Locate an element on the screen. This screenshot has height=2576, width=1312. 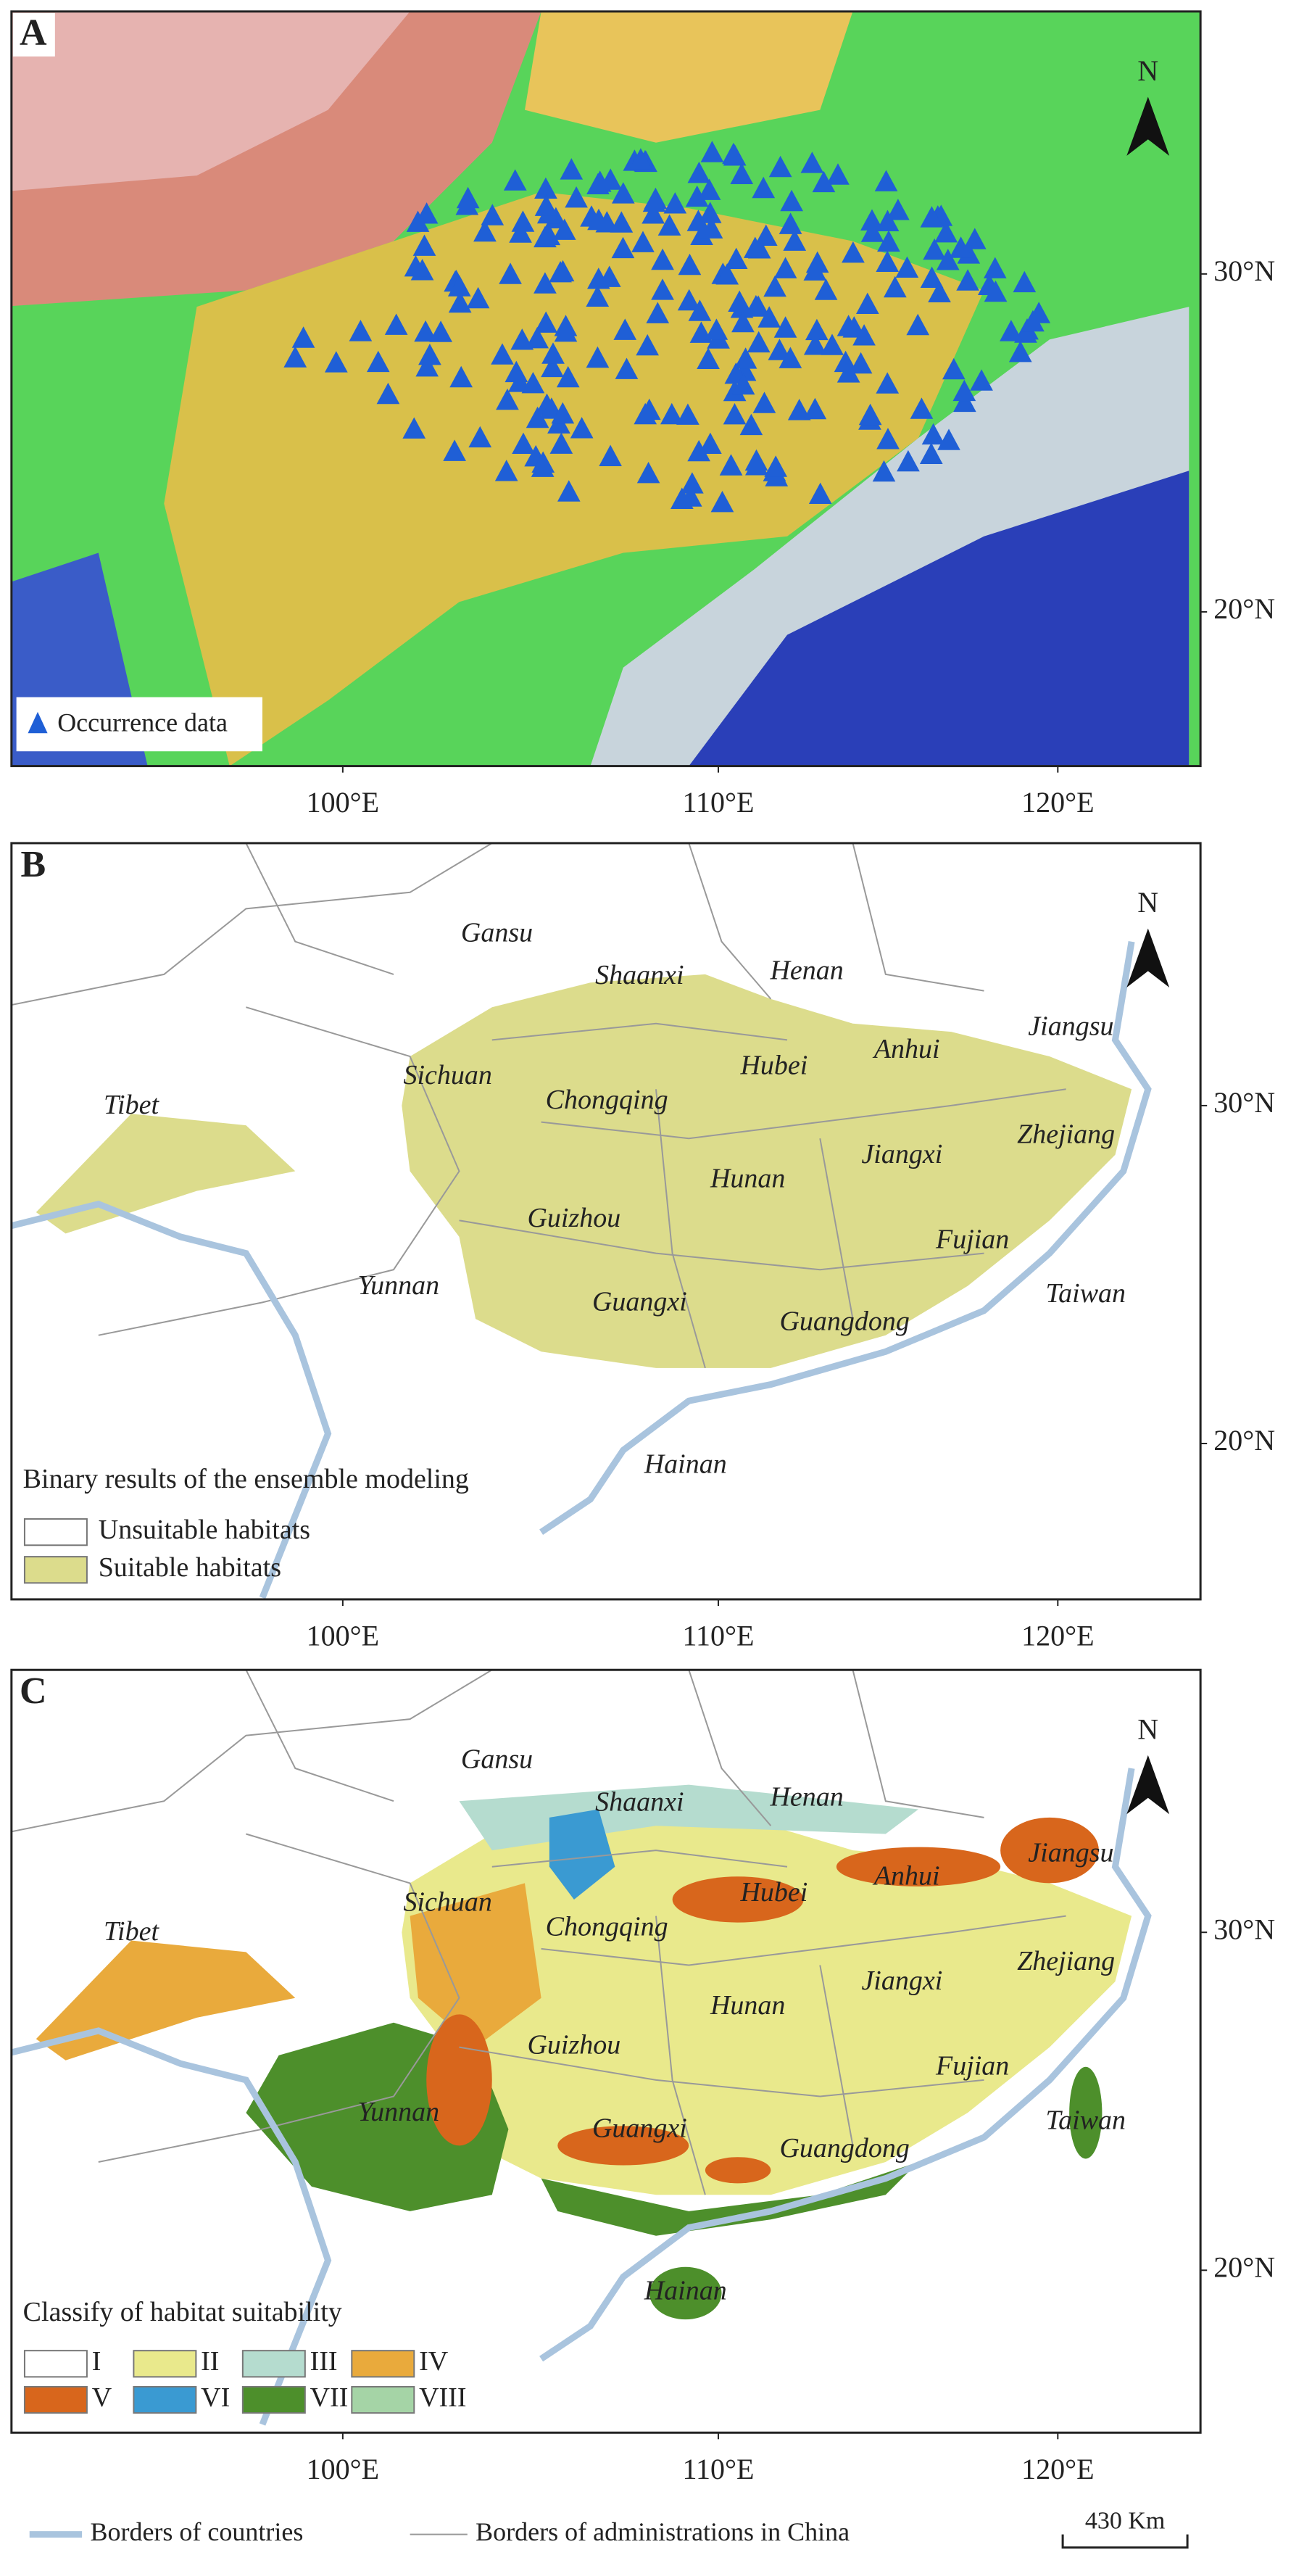
x-tick-label: 100°E is located at coordinates (343, 803).